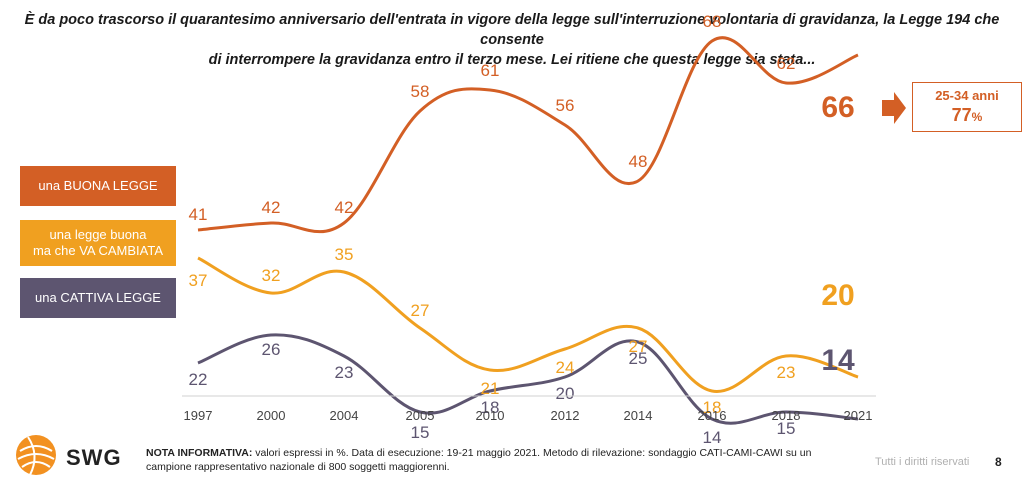 The image size is (1024, 485). I want to click on data-label-cambiata-2005: 27, so click(420, 310).